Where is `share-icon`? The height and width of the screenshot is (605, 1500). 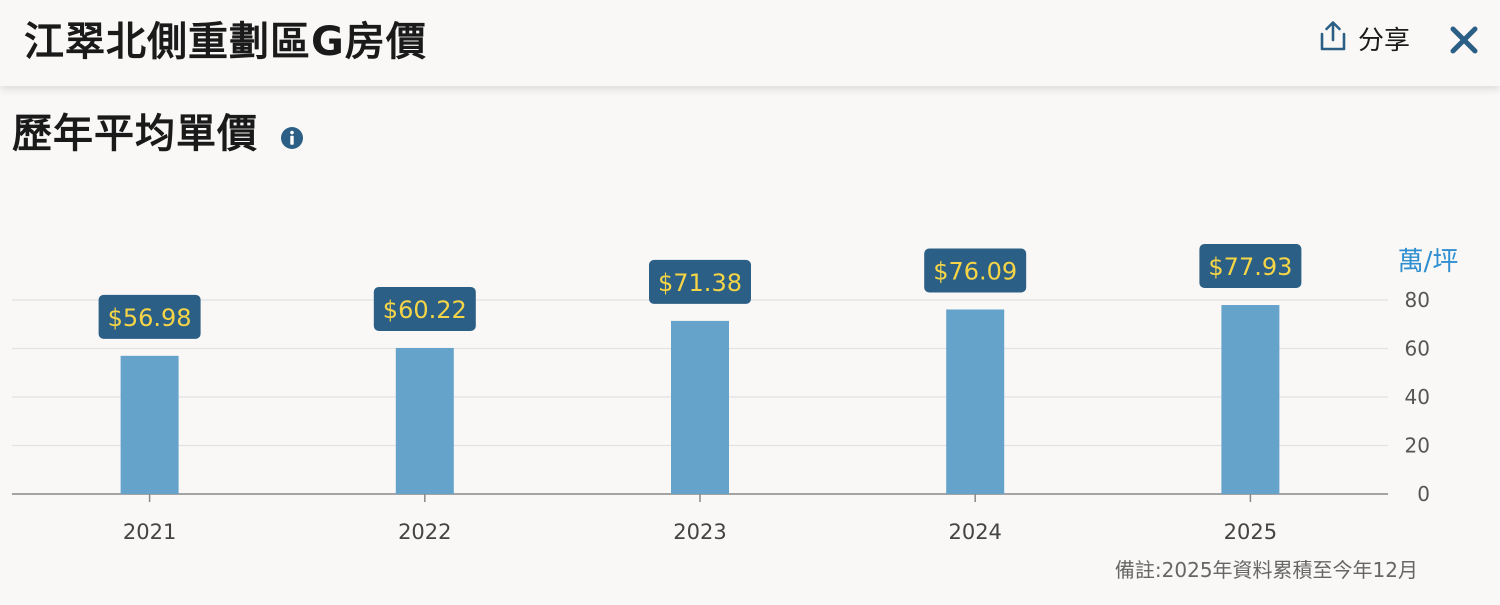 share-icon is located at coordinates (1333, 38).